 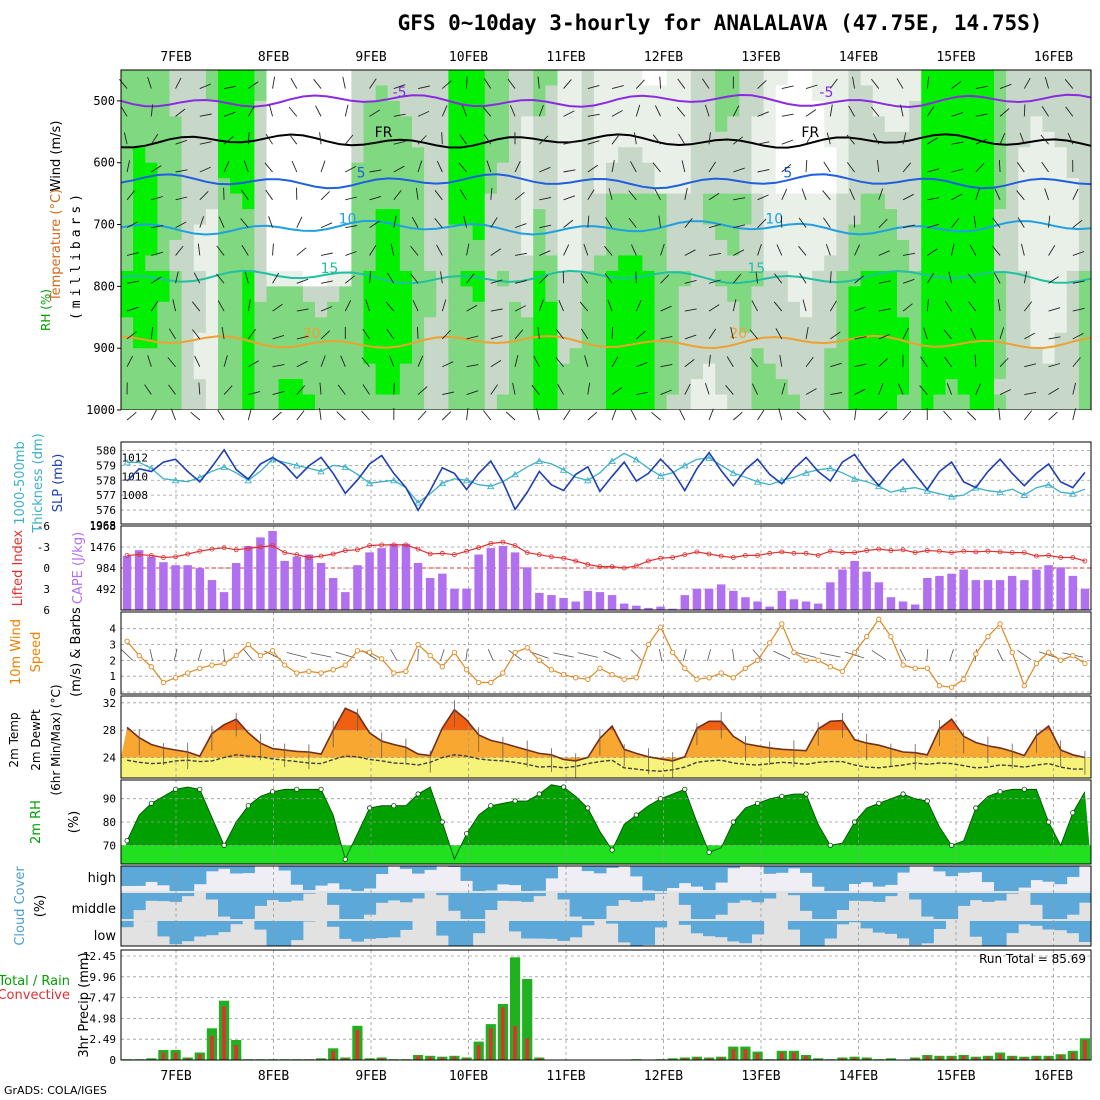 What do you see at coordinates (109, 730) in the screenshot?
I see `temp-tick-label: 28` at bounding box center [109, 730].